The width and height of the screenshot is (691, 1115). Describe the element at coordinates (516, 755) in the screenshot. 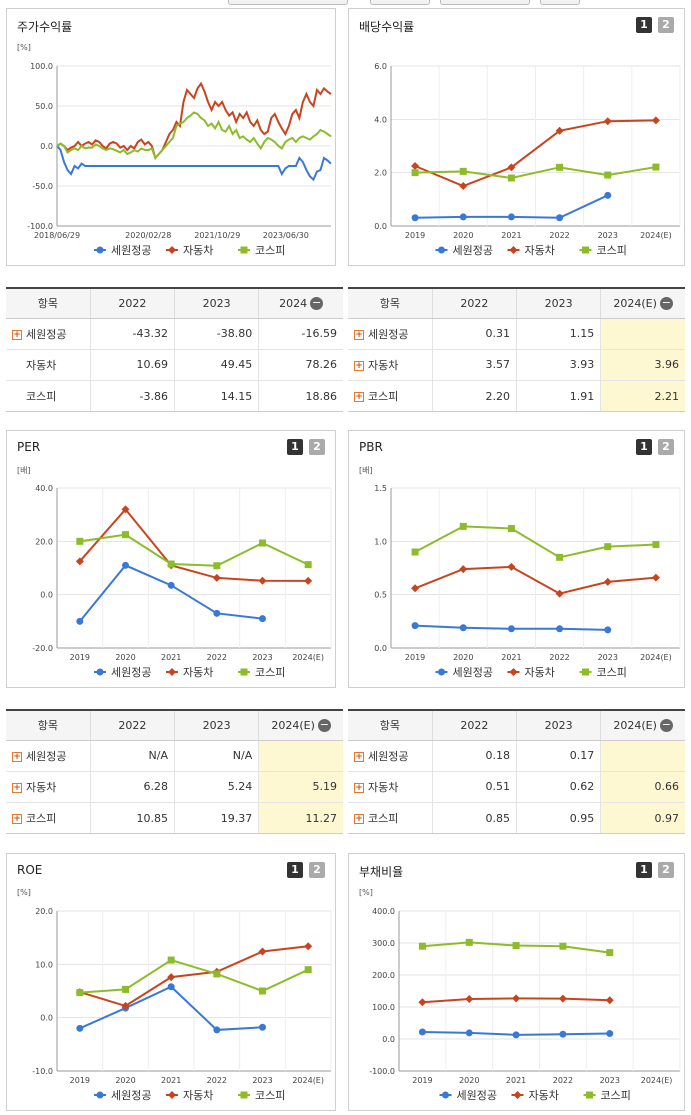

I see `table-row: + 세원정공 0.18 0.17` at that location.